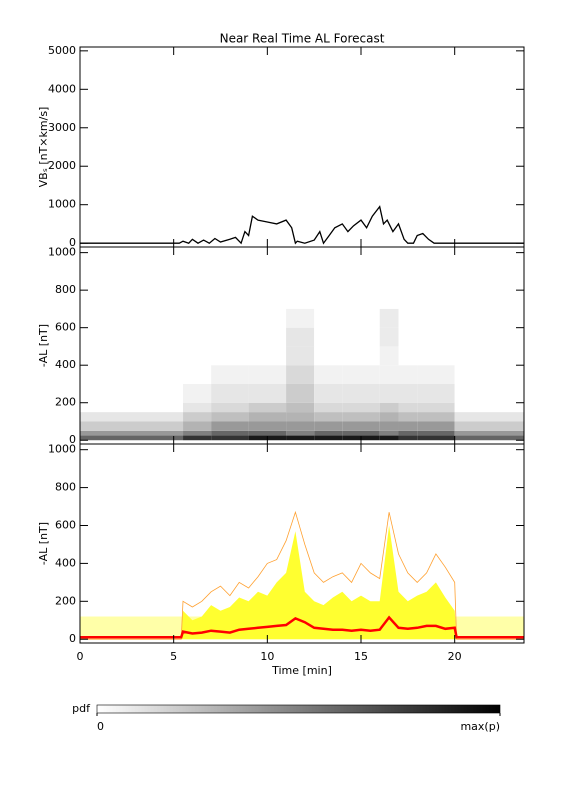 The width and height of the screenshot is (576, 792). Describe the element at coordinates (65, 562) in the screenshot. I see `y-tick-label: 400` at that location.